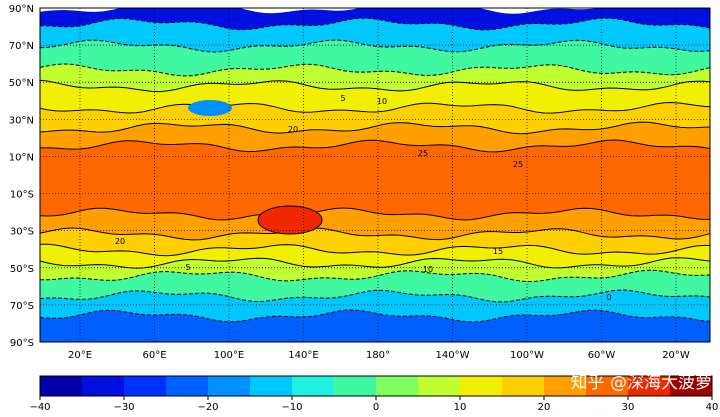 The width and height of the screenshot is (720, 417). Describe the element at coordinates (527, 355) in the screenshot. I see `lon-label: 100°W` at that location.